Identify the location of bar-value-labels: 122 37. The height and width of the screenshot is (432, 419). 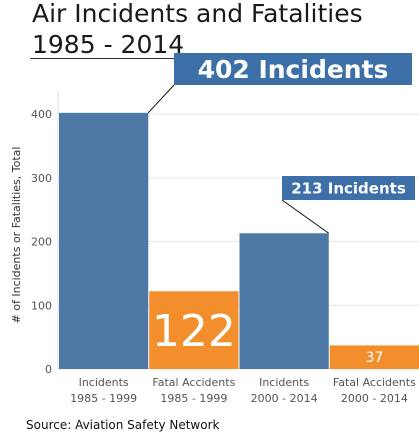
(267, 336).